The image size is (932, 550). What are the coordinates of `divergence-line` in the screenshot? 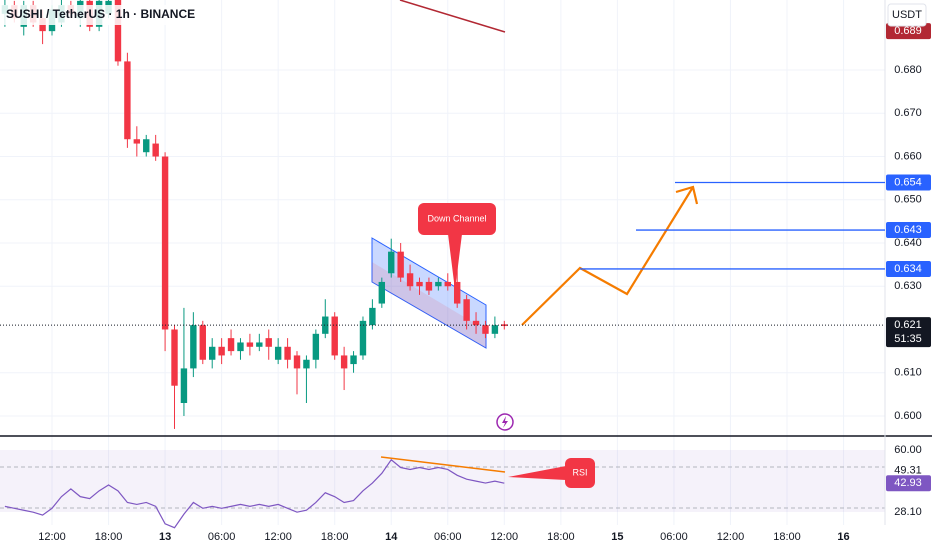 It's located at (443, 464).